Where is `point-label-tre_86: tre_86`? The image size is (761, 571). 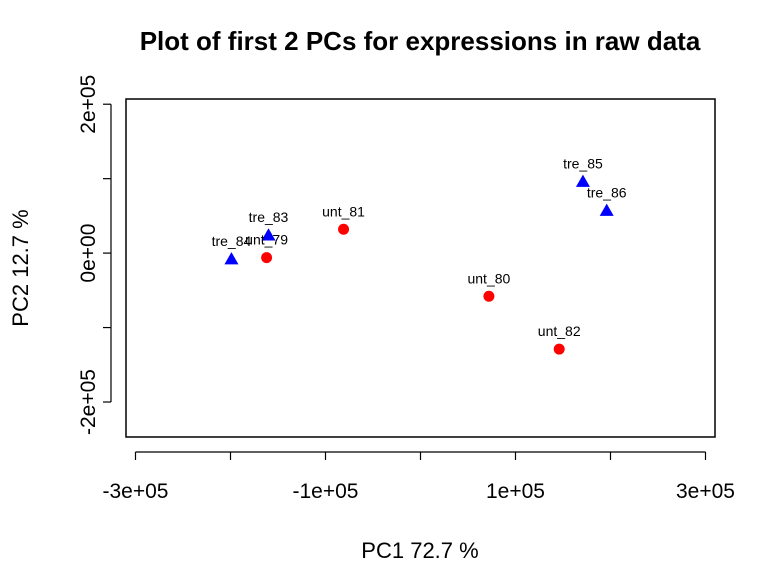
point-label-tre_86: tre_86 is located at coordinates (607, 193).